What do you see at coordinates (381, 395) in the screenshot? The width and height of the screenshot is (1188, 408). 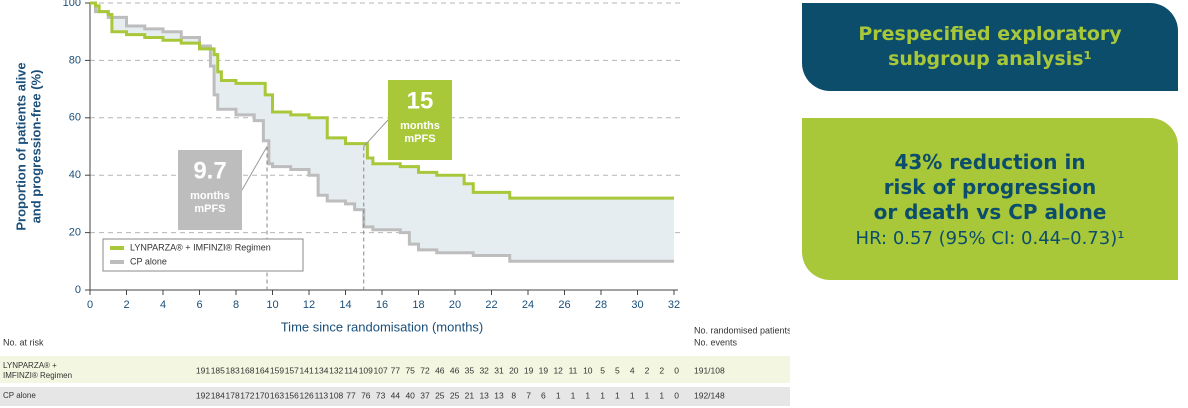 I see `risk-count: 73` at bounding box center [381, 395].